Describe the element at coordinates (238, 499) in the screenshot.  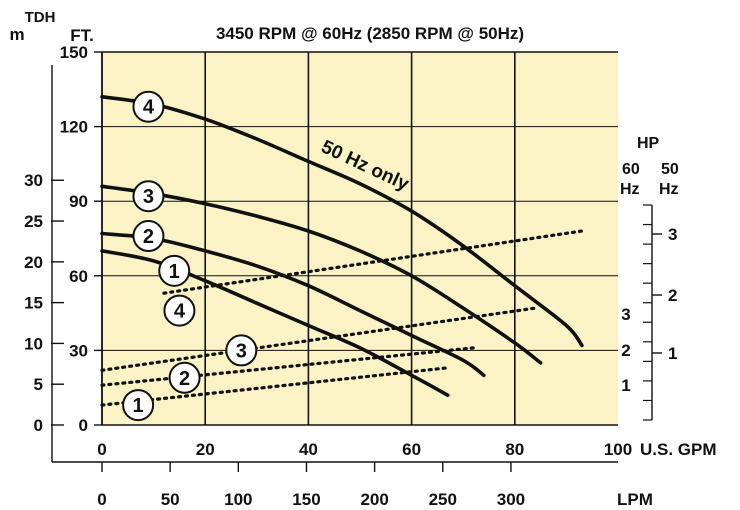
I see `lpm-tick-label-2: 100` at that location.